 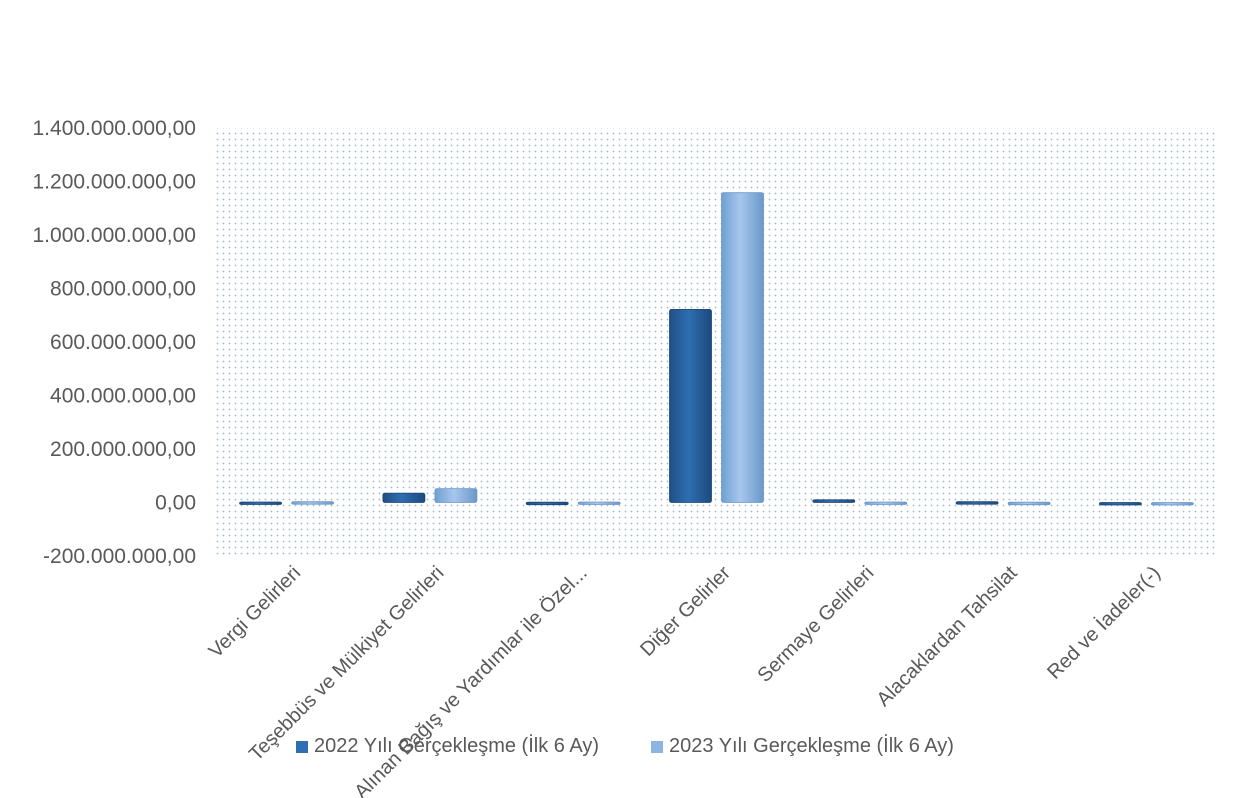 I want to click on legend-item-2023: 2023 Yılı Gerçekleşme (İlk 6 Ay), so click(x=802, y=746).